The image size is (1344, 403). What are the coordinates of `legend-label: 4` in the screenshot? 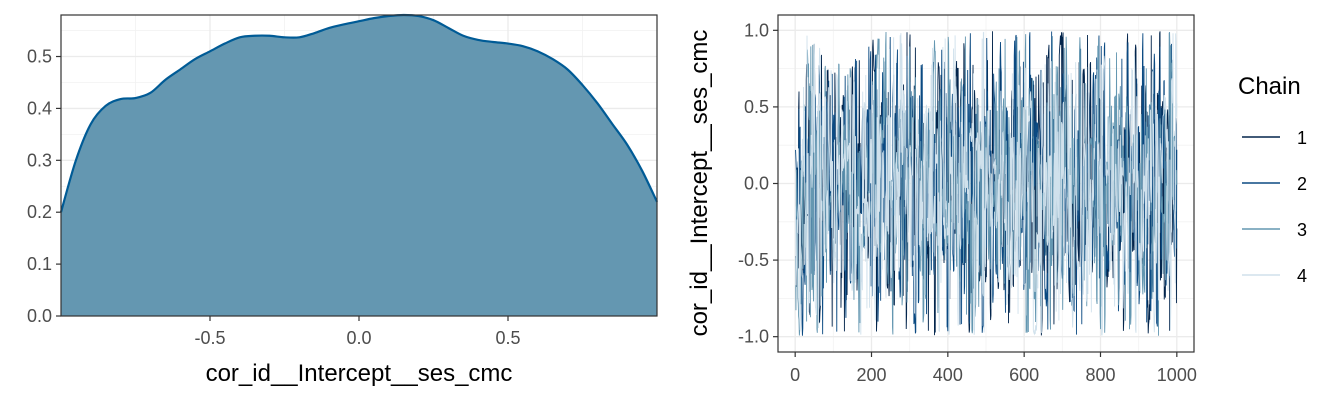 It's located at (1302, 276).